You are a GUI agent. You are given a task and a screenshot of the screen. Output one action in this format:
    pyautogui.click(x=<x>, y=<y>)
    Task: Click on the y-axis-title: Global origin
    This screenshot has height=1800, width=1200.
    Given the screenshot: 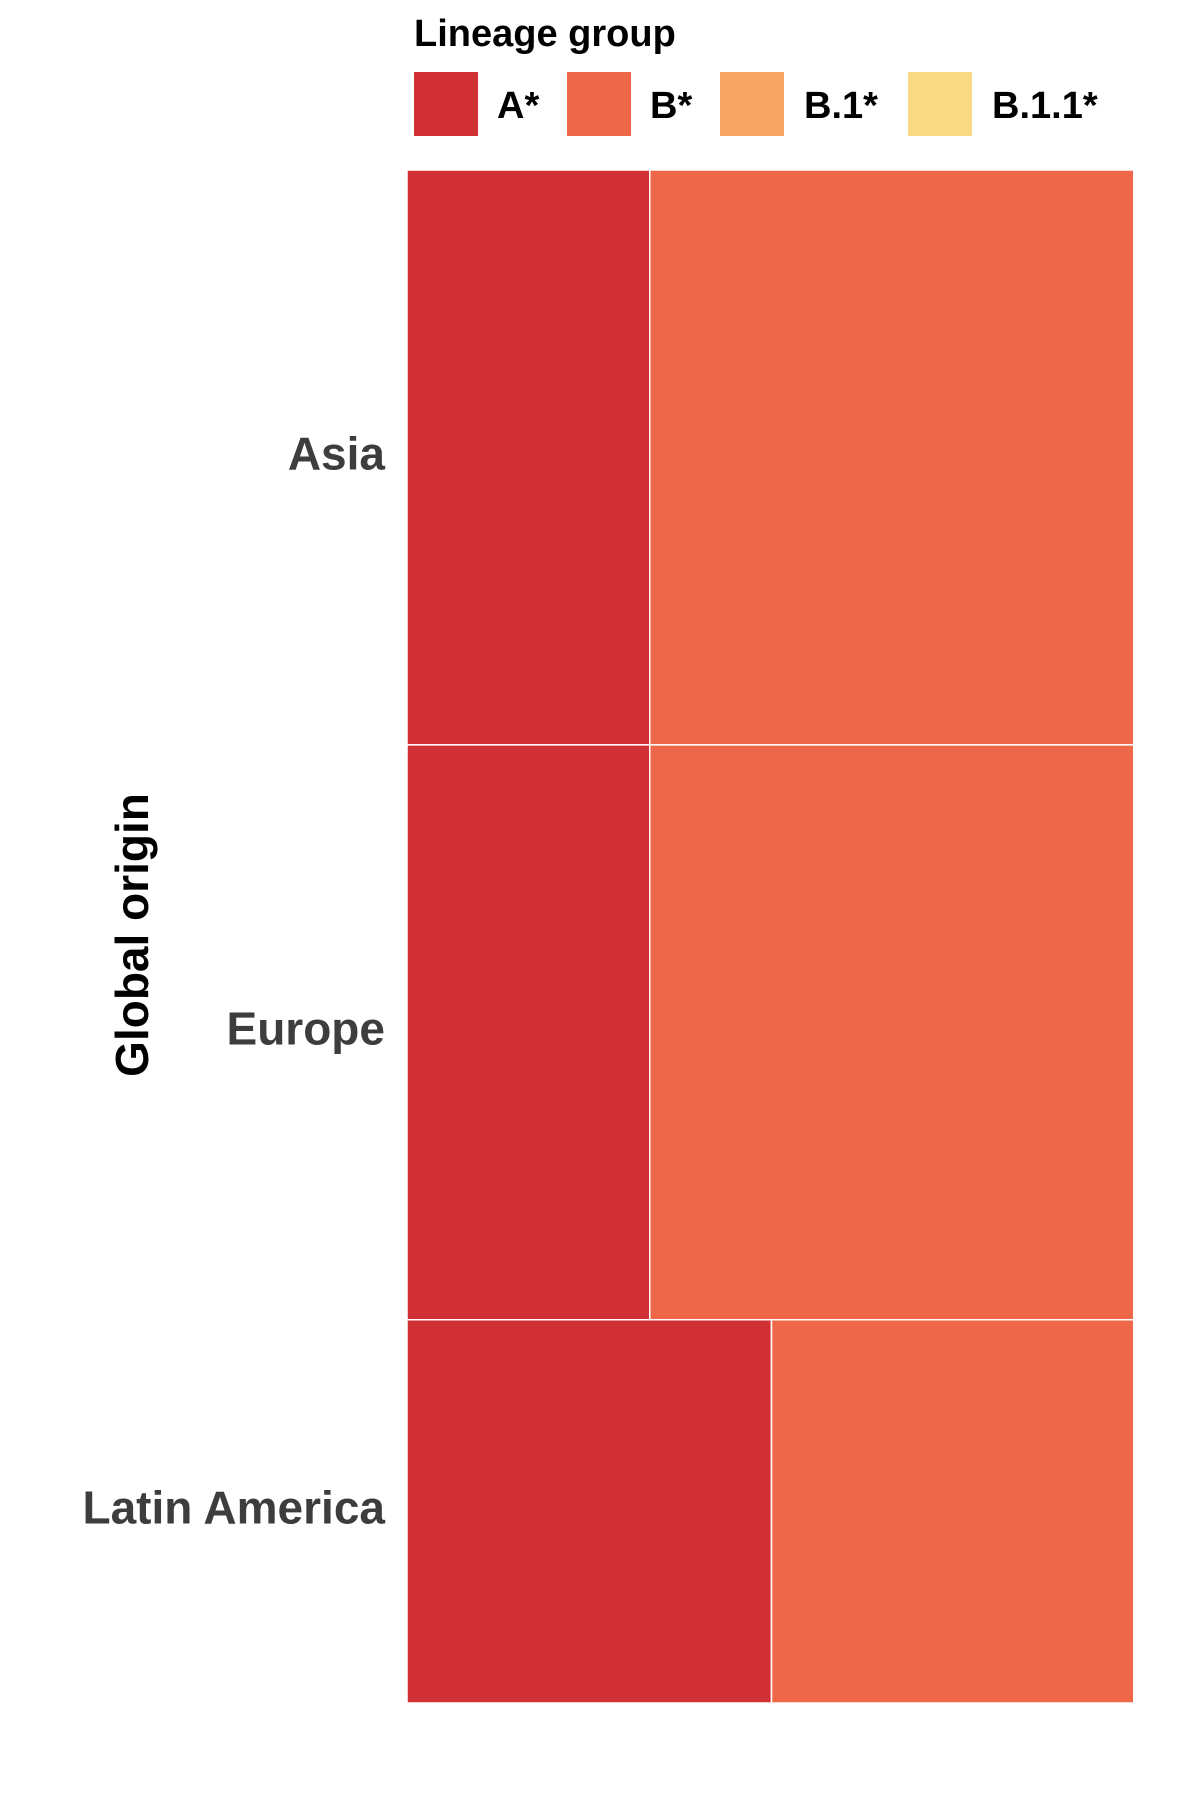 What is the action you would take?
    pyautogui.click(x=132, y=935)
    